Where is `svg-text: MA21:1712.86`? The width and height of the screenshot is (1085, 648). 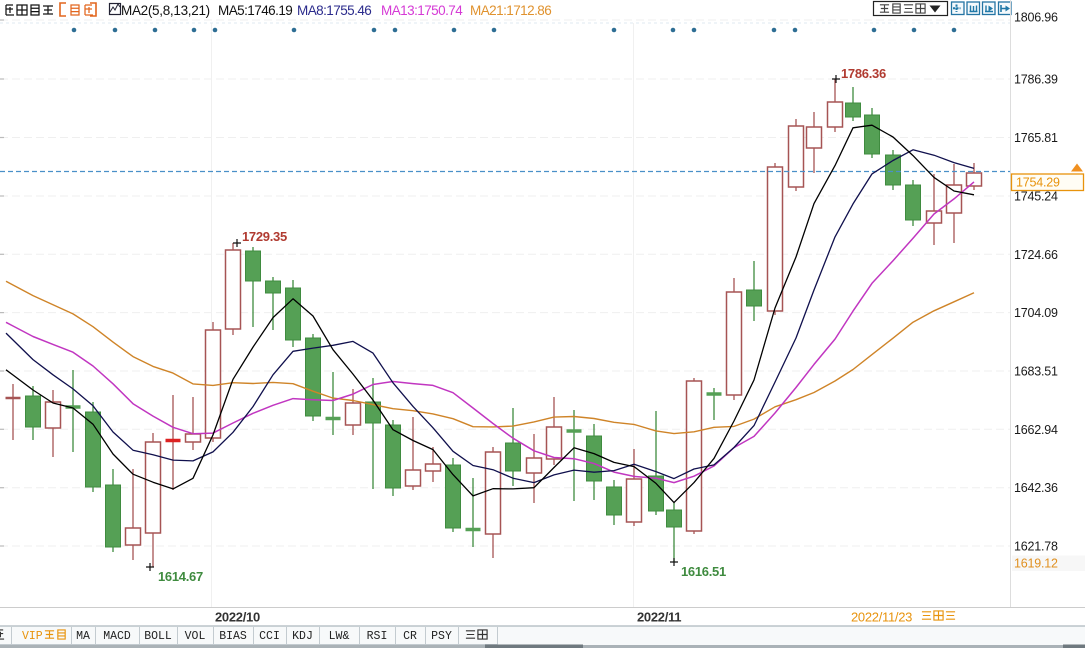 svg-text: MA21:1712.86 is located at coordinates (510, 10).